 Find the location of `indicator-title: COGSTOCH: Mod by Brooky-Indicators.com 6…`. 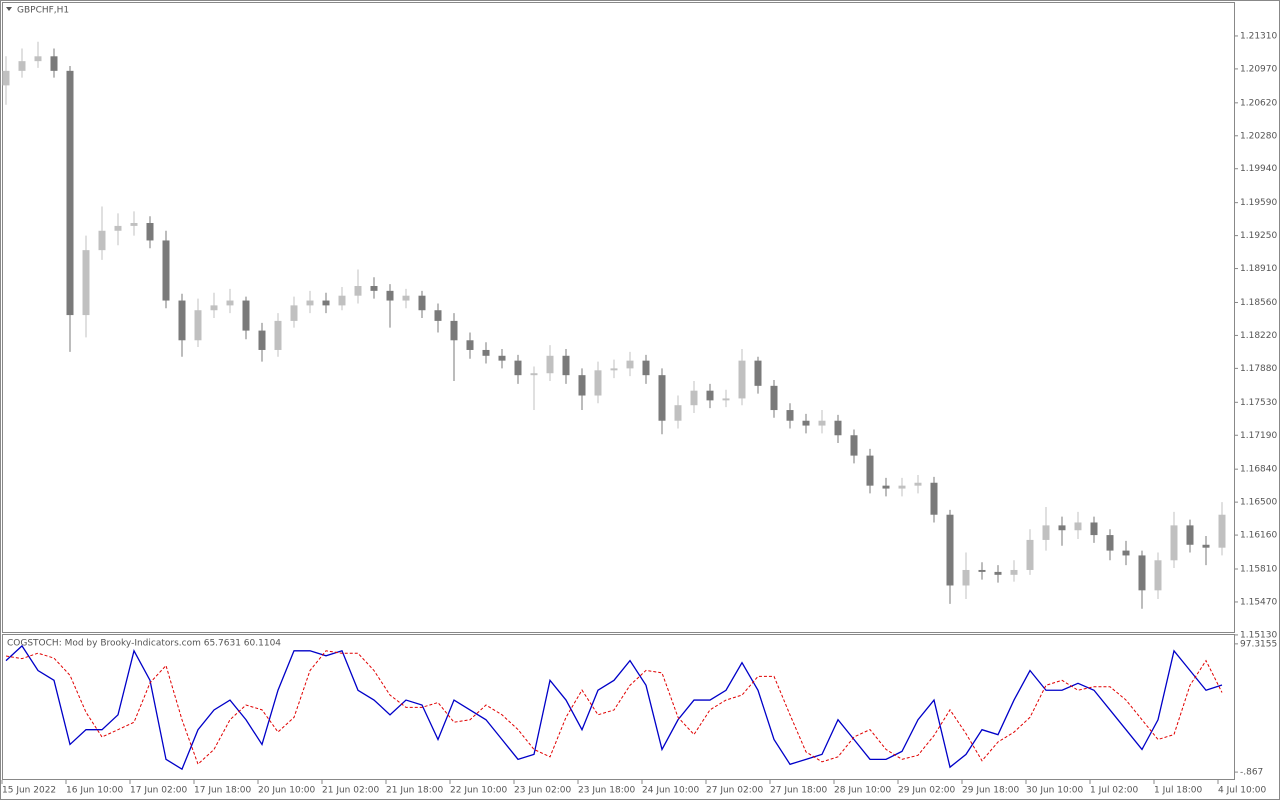

indicator-title: COGSTOCH: Mod by Brooky-Indicators.com 6… is located at coordinates (144, 644).